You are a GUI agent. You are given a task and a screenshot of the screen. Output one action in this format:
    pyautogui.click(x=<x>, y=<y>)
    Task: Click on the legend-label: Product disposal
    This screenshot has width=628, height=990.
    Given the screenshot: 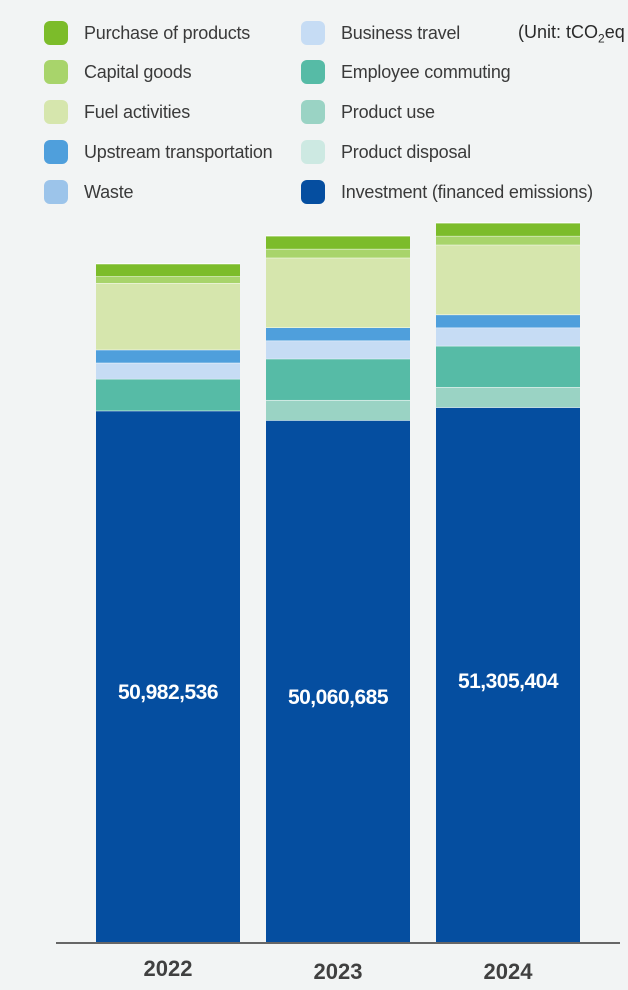 What is the action you would take?
    pyautogui.click(x=406, y=152)
    